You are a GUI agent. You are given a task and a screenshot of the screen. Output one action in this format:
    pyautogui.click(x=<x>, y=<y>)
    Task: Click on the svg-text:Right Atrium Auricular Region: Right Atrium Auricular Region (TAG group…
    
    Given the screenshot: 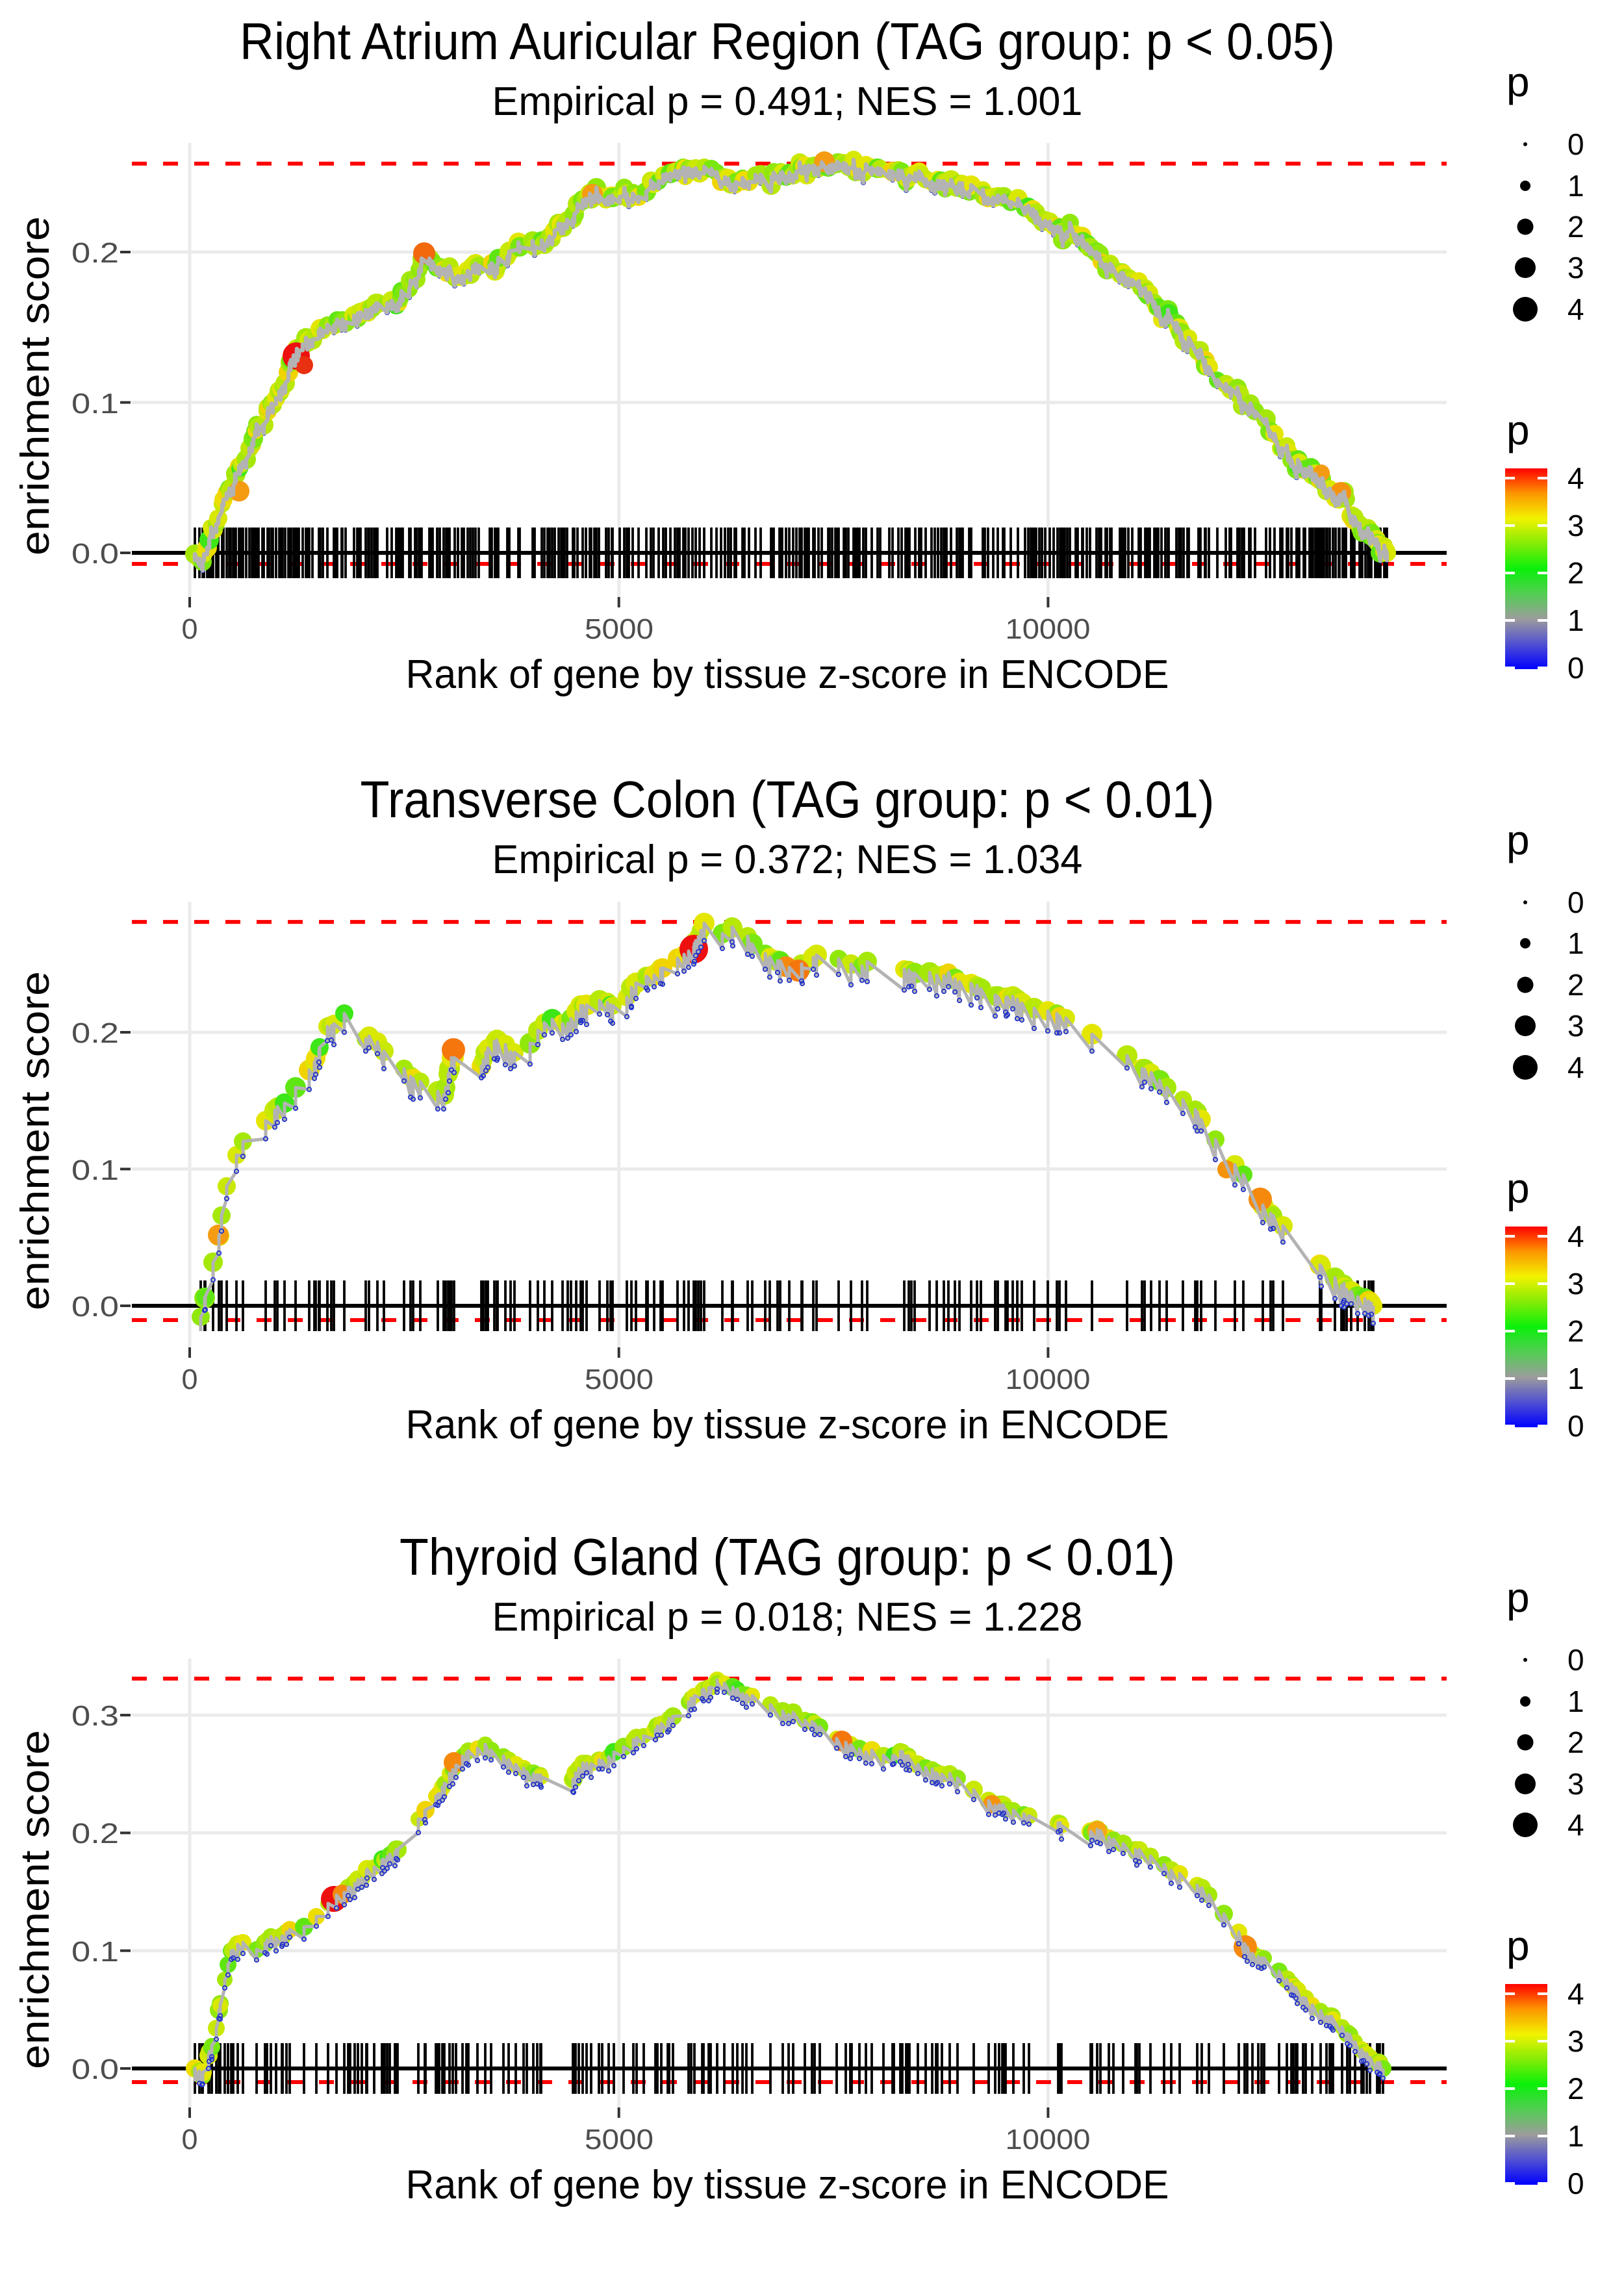 What is the action you would take?
    pyautogui.click(x=787, y=41)
    